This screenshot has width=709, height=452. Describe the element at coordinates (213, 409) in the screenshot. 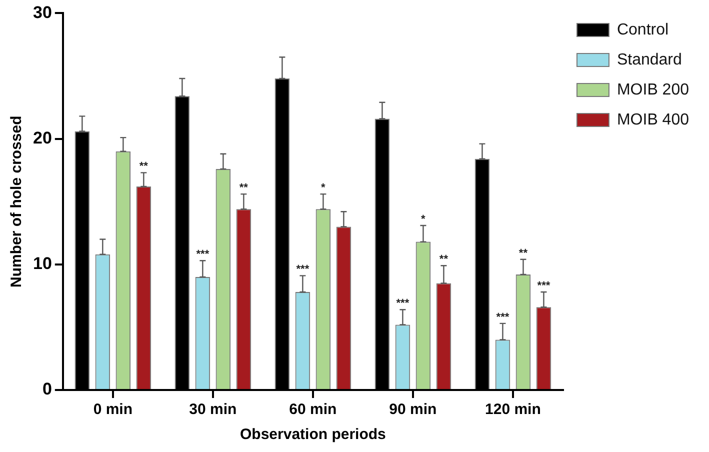

I see `x-tick-label: 30 min` at that location.